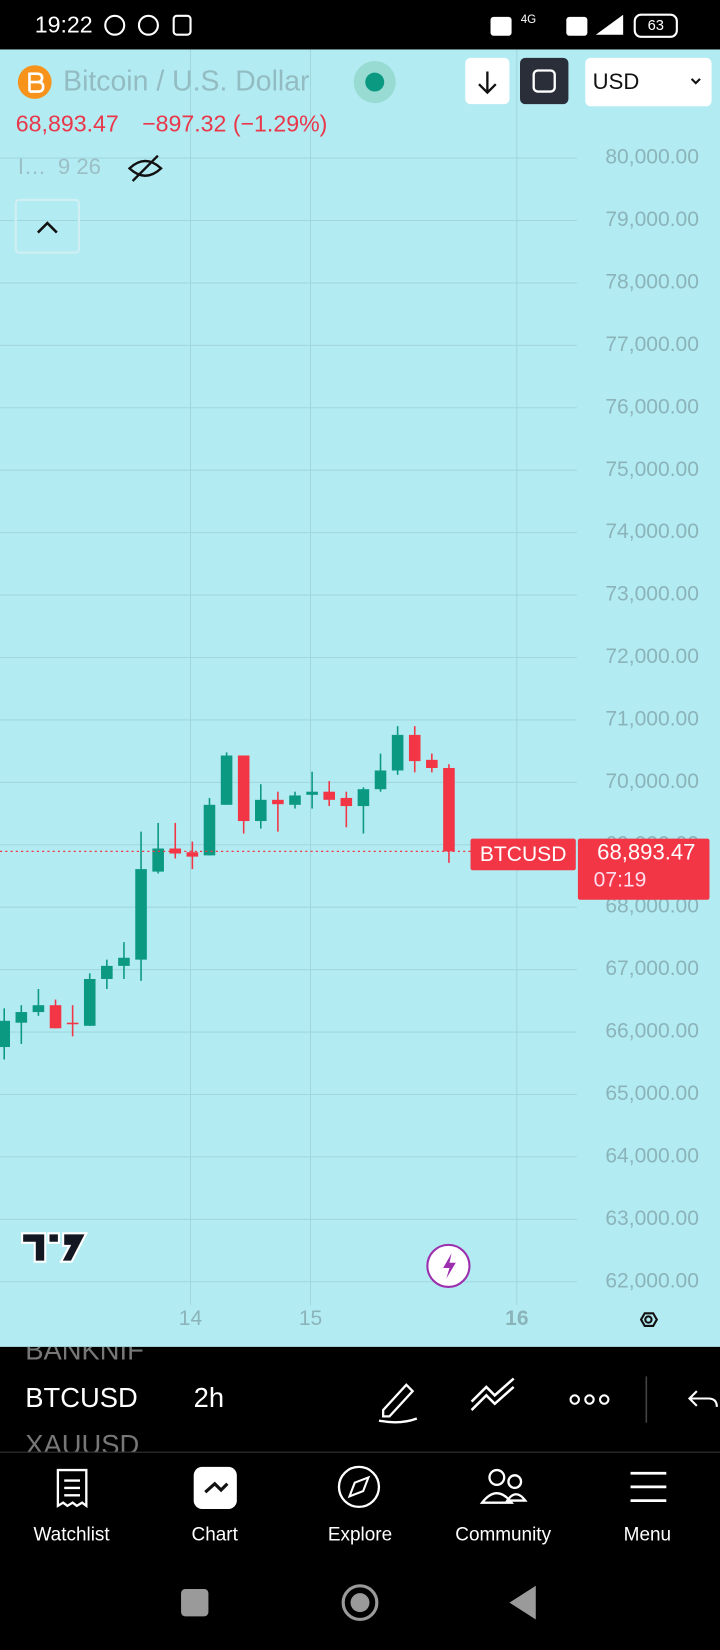 The height and width of the screenshot is (1650, 720). I want to click on symbol-selected: BTCUSD, so click(81, 1397).